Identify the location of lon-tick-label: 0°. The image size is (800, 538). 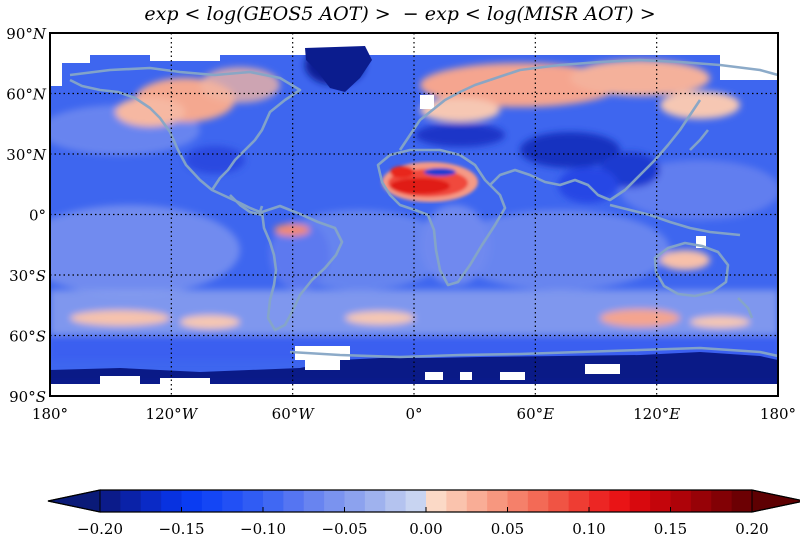
(413, 414).